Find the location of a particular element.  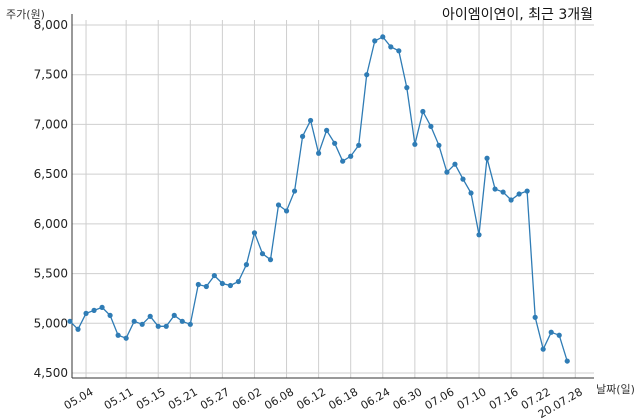

x-tick-label: 05.21 is located at coordinates (183, 398).